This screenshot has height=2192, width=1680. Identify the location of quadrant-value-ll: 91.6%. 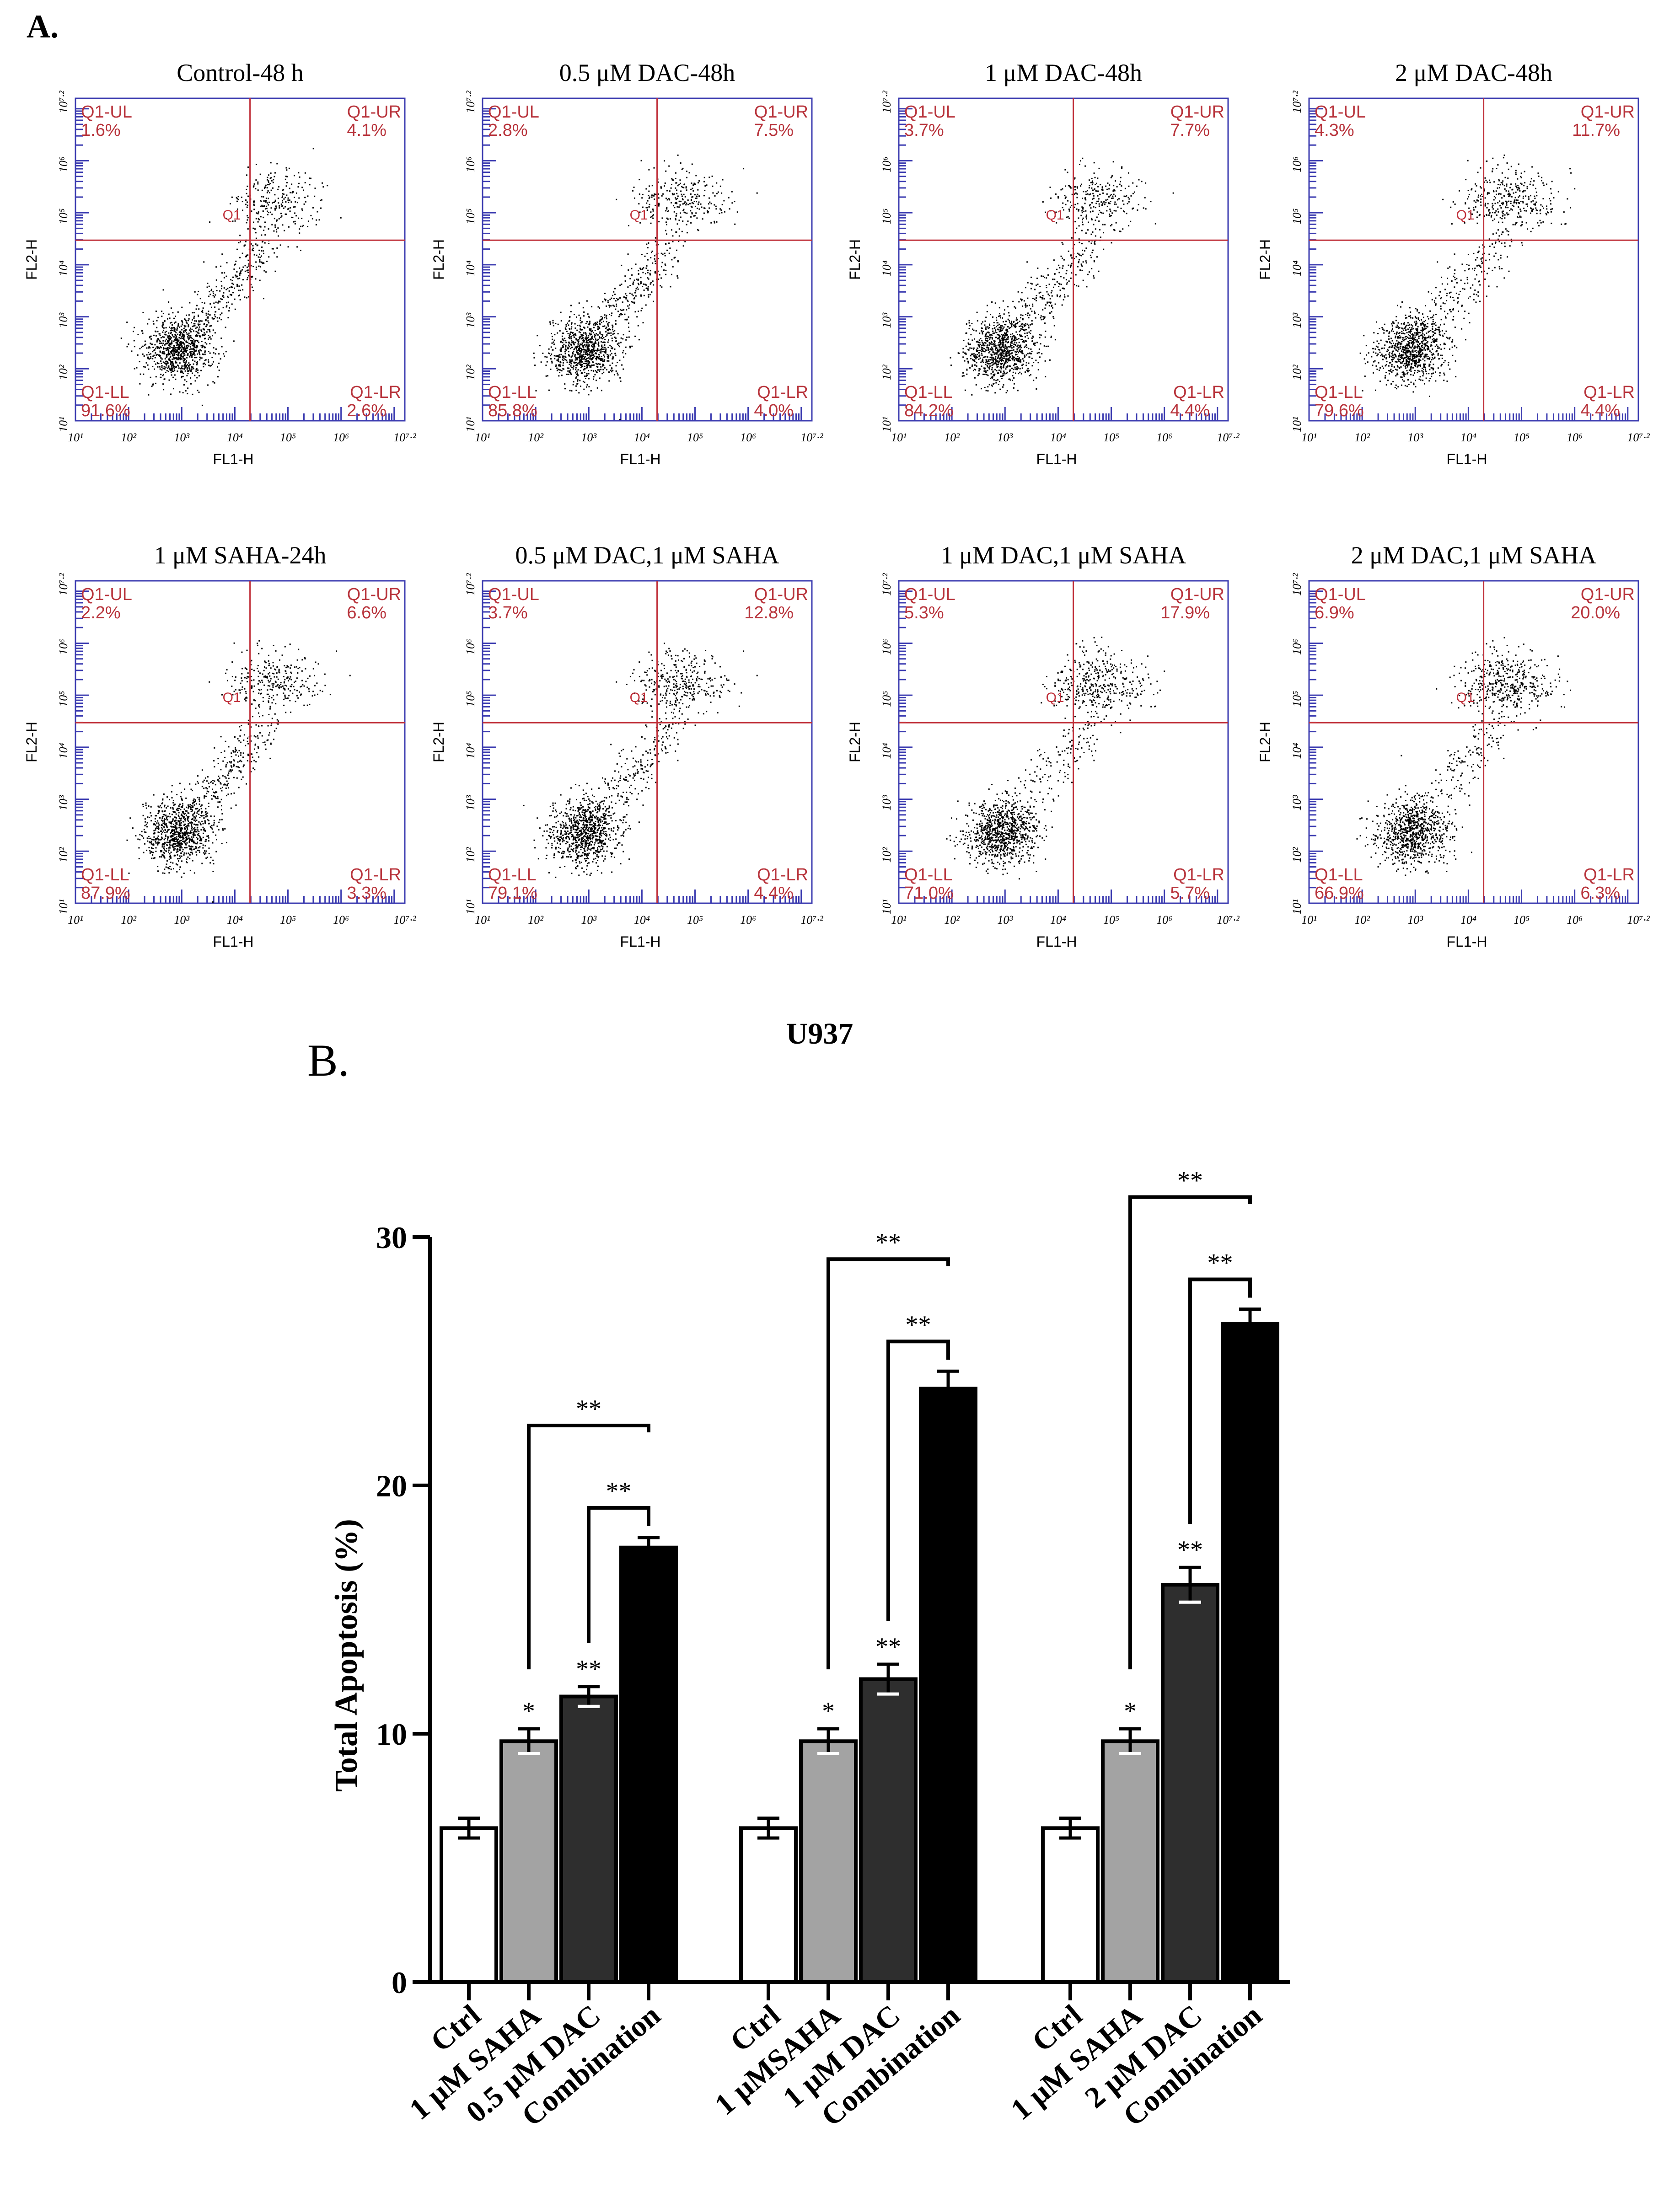
(105, 410).